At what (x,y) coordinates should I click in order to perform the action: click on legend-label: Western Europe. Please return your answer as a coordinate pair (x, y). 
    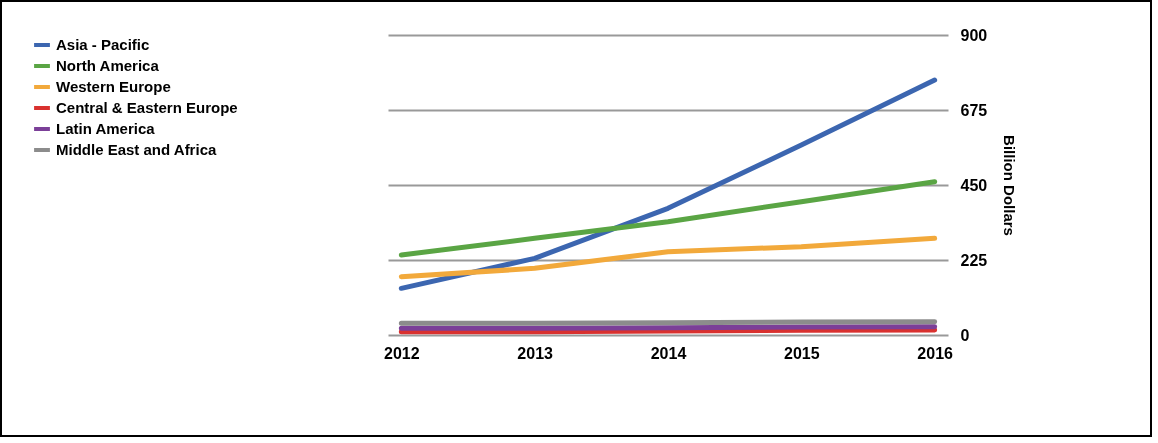
    Looking at the image, I should click on (113, 86).